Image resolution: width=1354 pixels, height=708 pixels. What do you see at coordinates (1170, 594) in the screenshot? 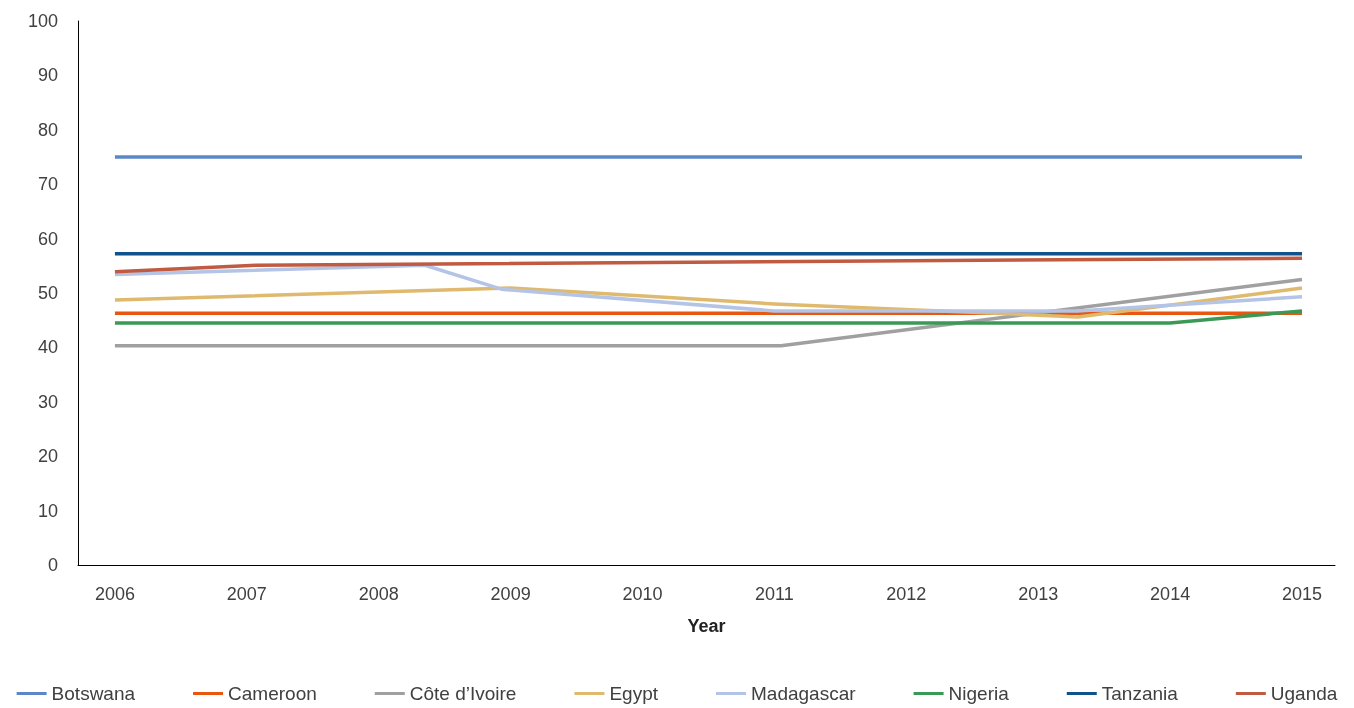
I see `x-tick-label: 2014` at bounding box center [1170, 594].